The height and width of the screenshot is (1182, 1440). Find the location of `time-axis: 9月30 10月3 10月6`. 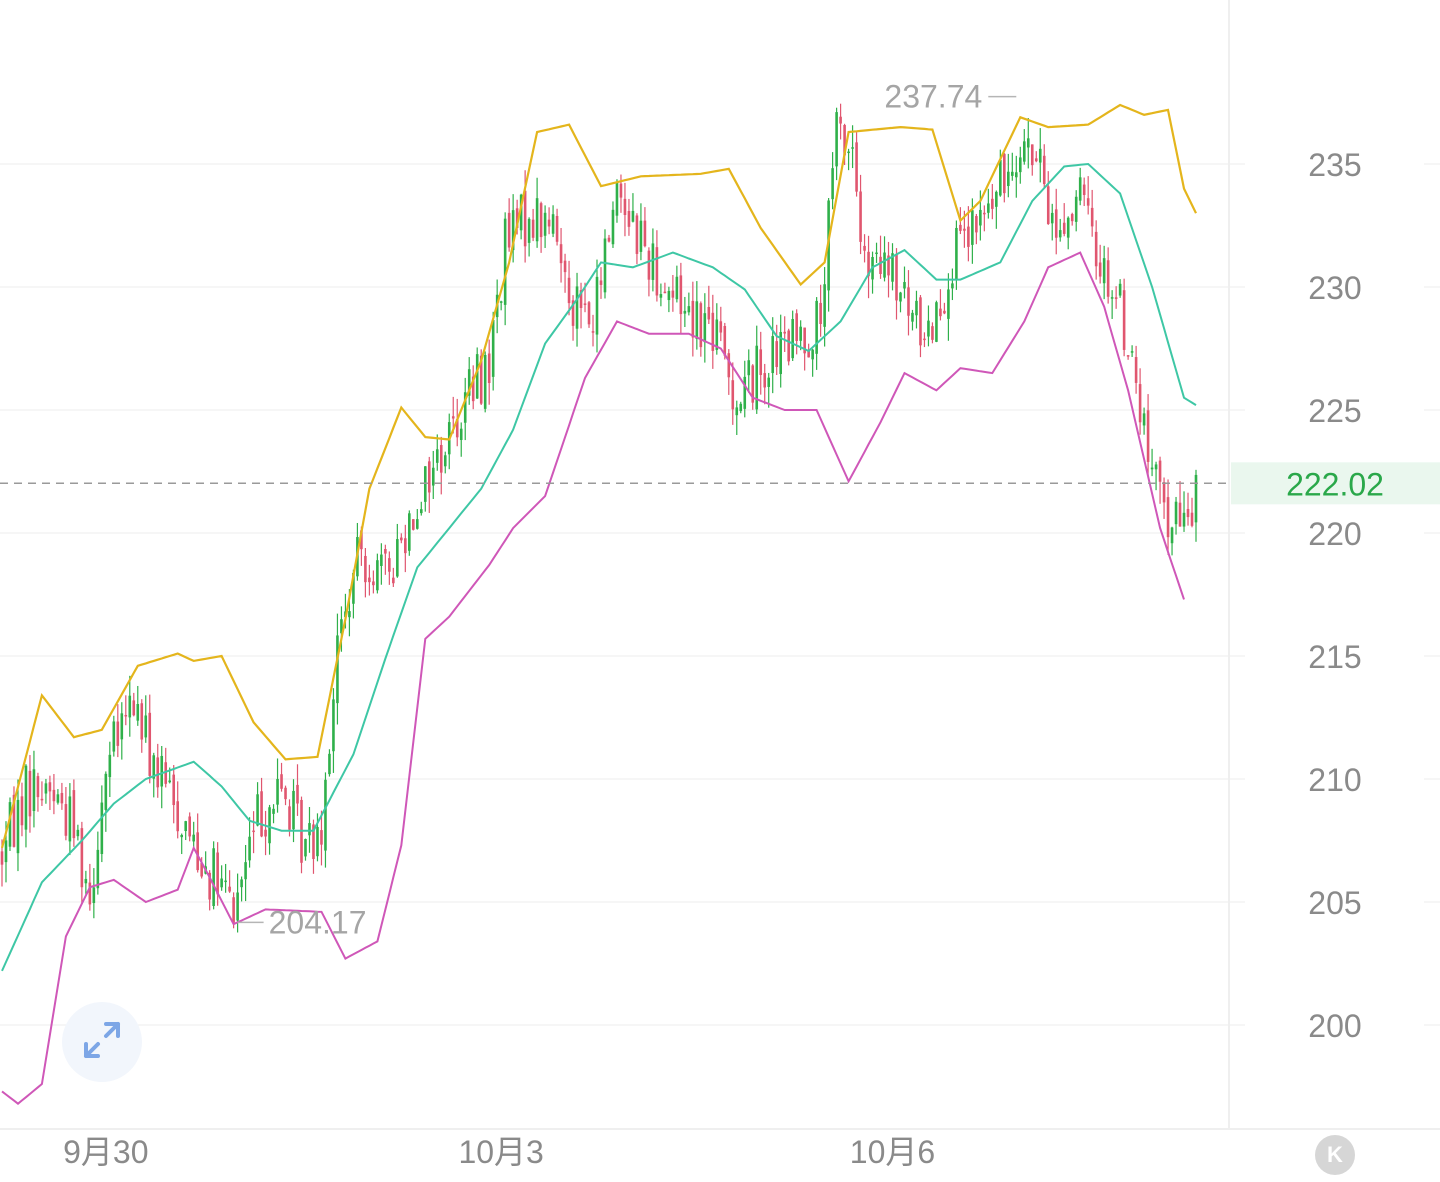

time-axis: 9月30 10月3 10月6 is located at coordinates (499, 1152).